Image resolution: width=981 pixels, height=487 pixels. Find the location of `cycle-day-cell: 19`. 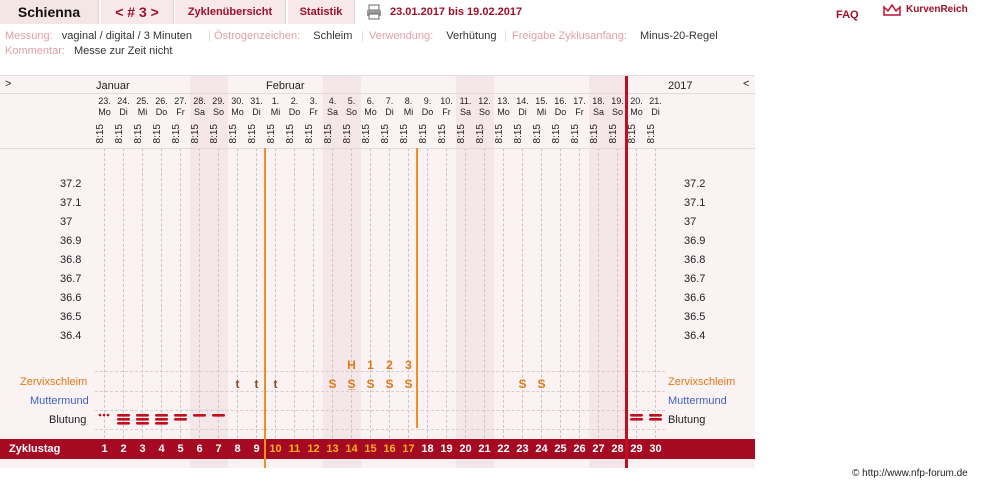

cycle-day-cell: 19 is located at coordinates (446, 449).